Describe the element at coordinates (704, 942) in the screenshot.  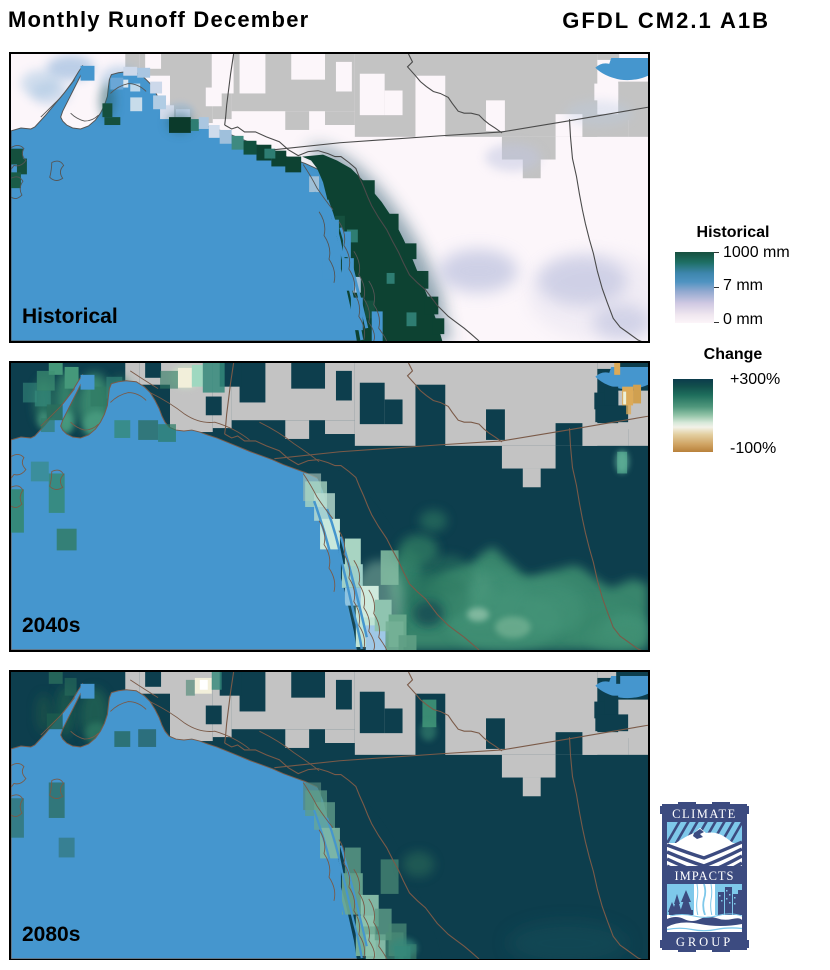
I see `svg-text: GROUP` at that location.